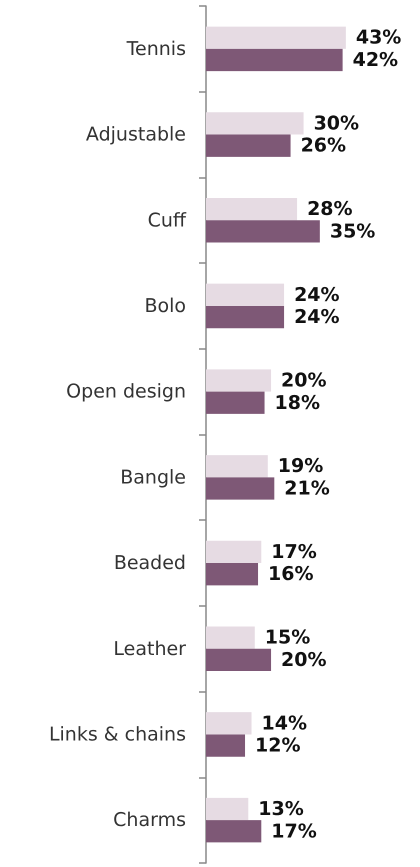 The image size is (420, 867). I want to click on data-label: 16%, so click(291, 574).